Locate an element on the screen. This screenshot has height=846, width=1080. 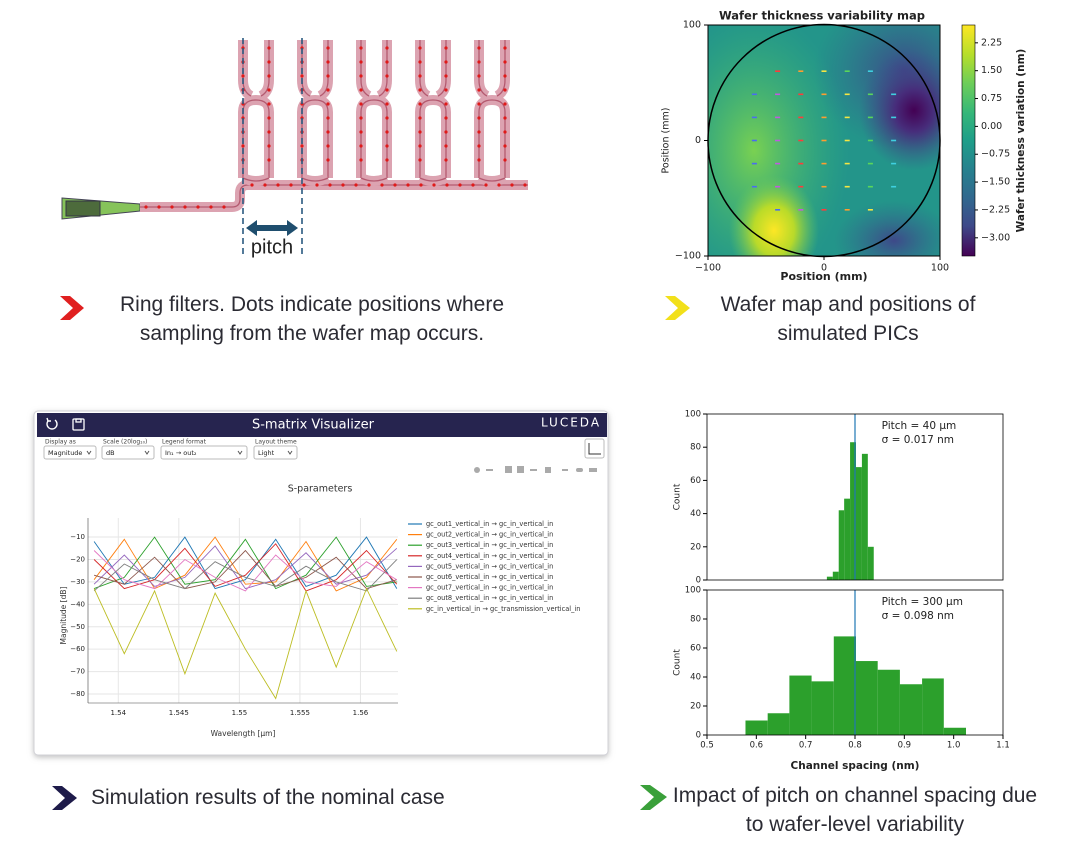
y-tick-label: 40 is located at coordinates (695, 678).